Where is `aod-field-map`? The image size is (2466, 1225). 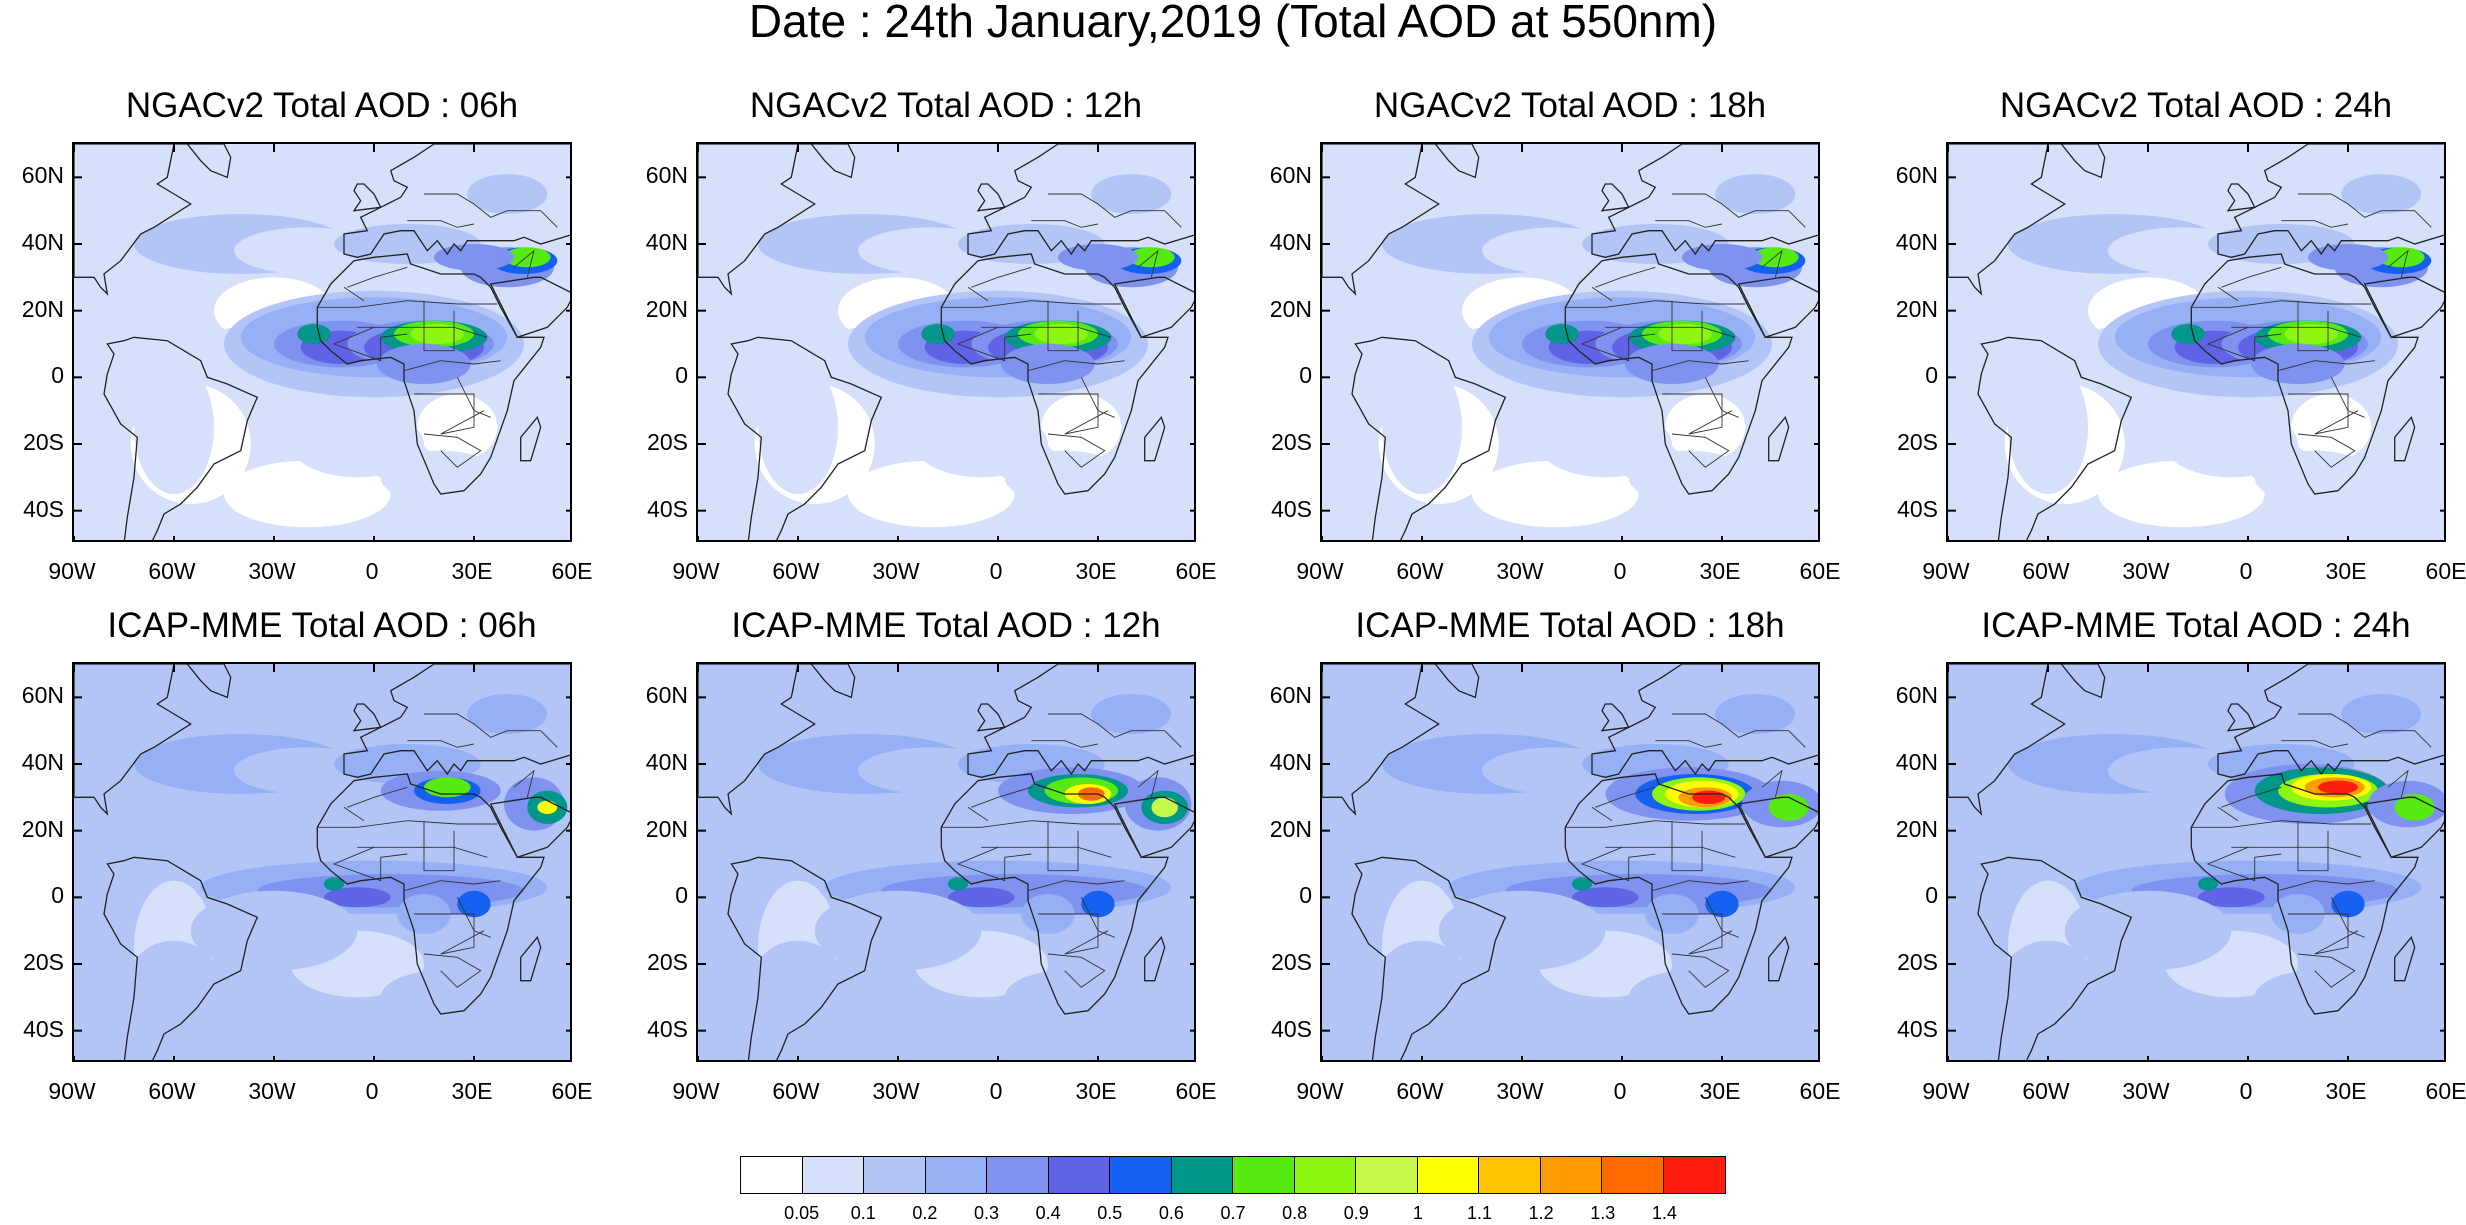
aod-field-map is located at coordinates (1570, 862).